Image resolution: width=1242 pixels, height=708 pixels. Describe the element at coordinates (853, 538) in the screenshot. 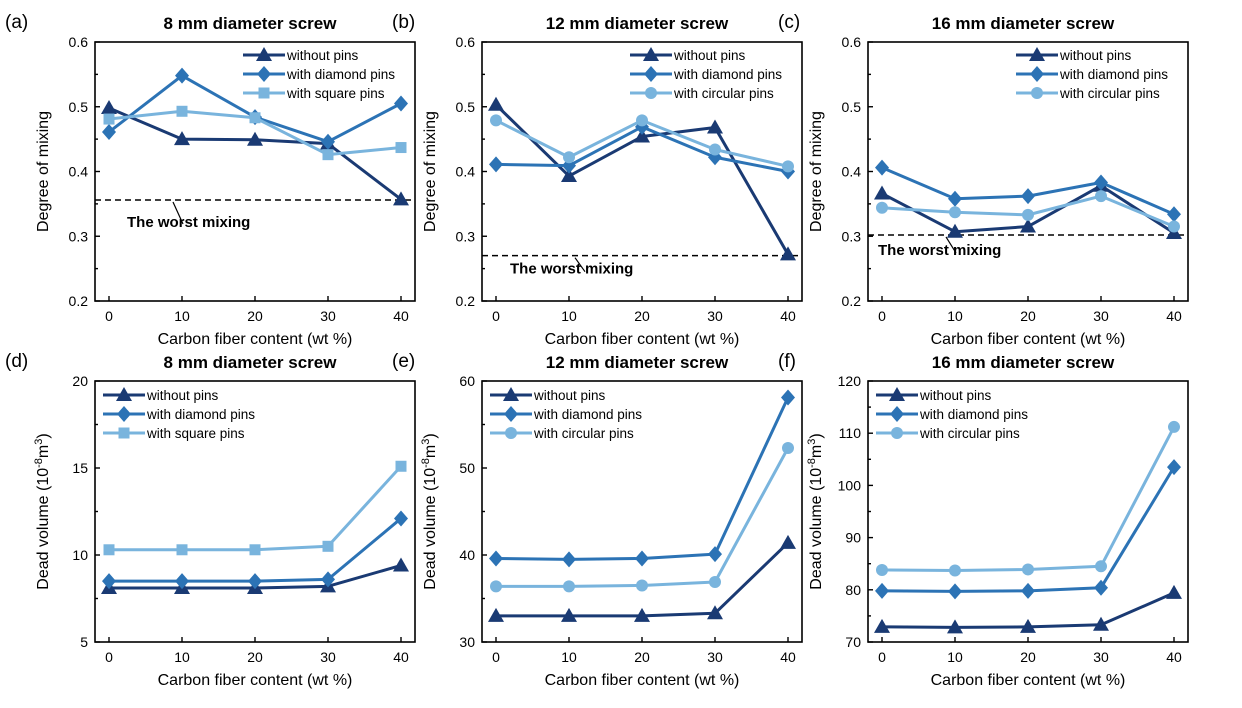

I see `y-tick-label: 90` at that location.